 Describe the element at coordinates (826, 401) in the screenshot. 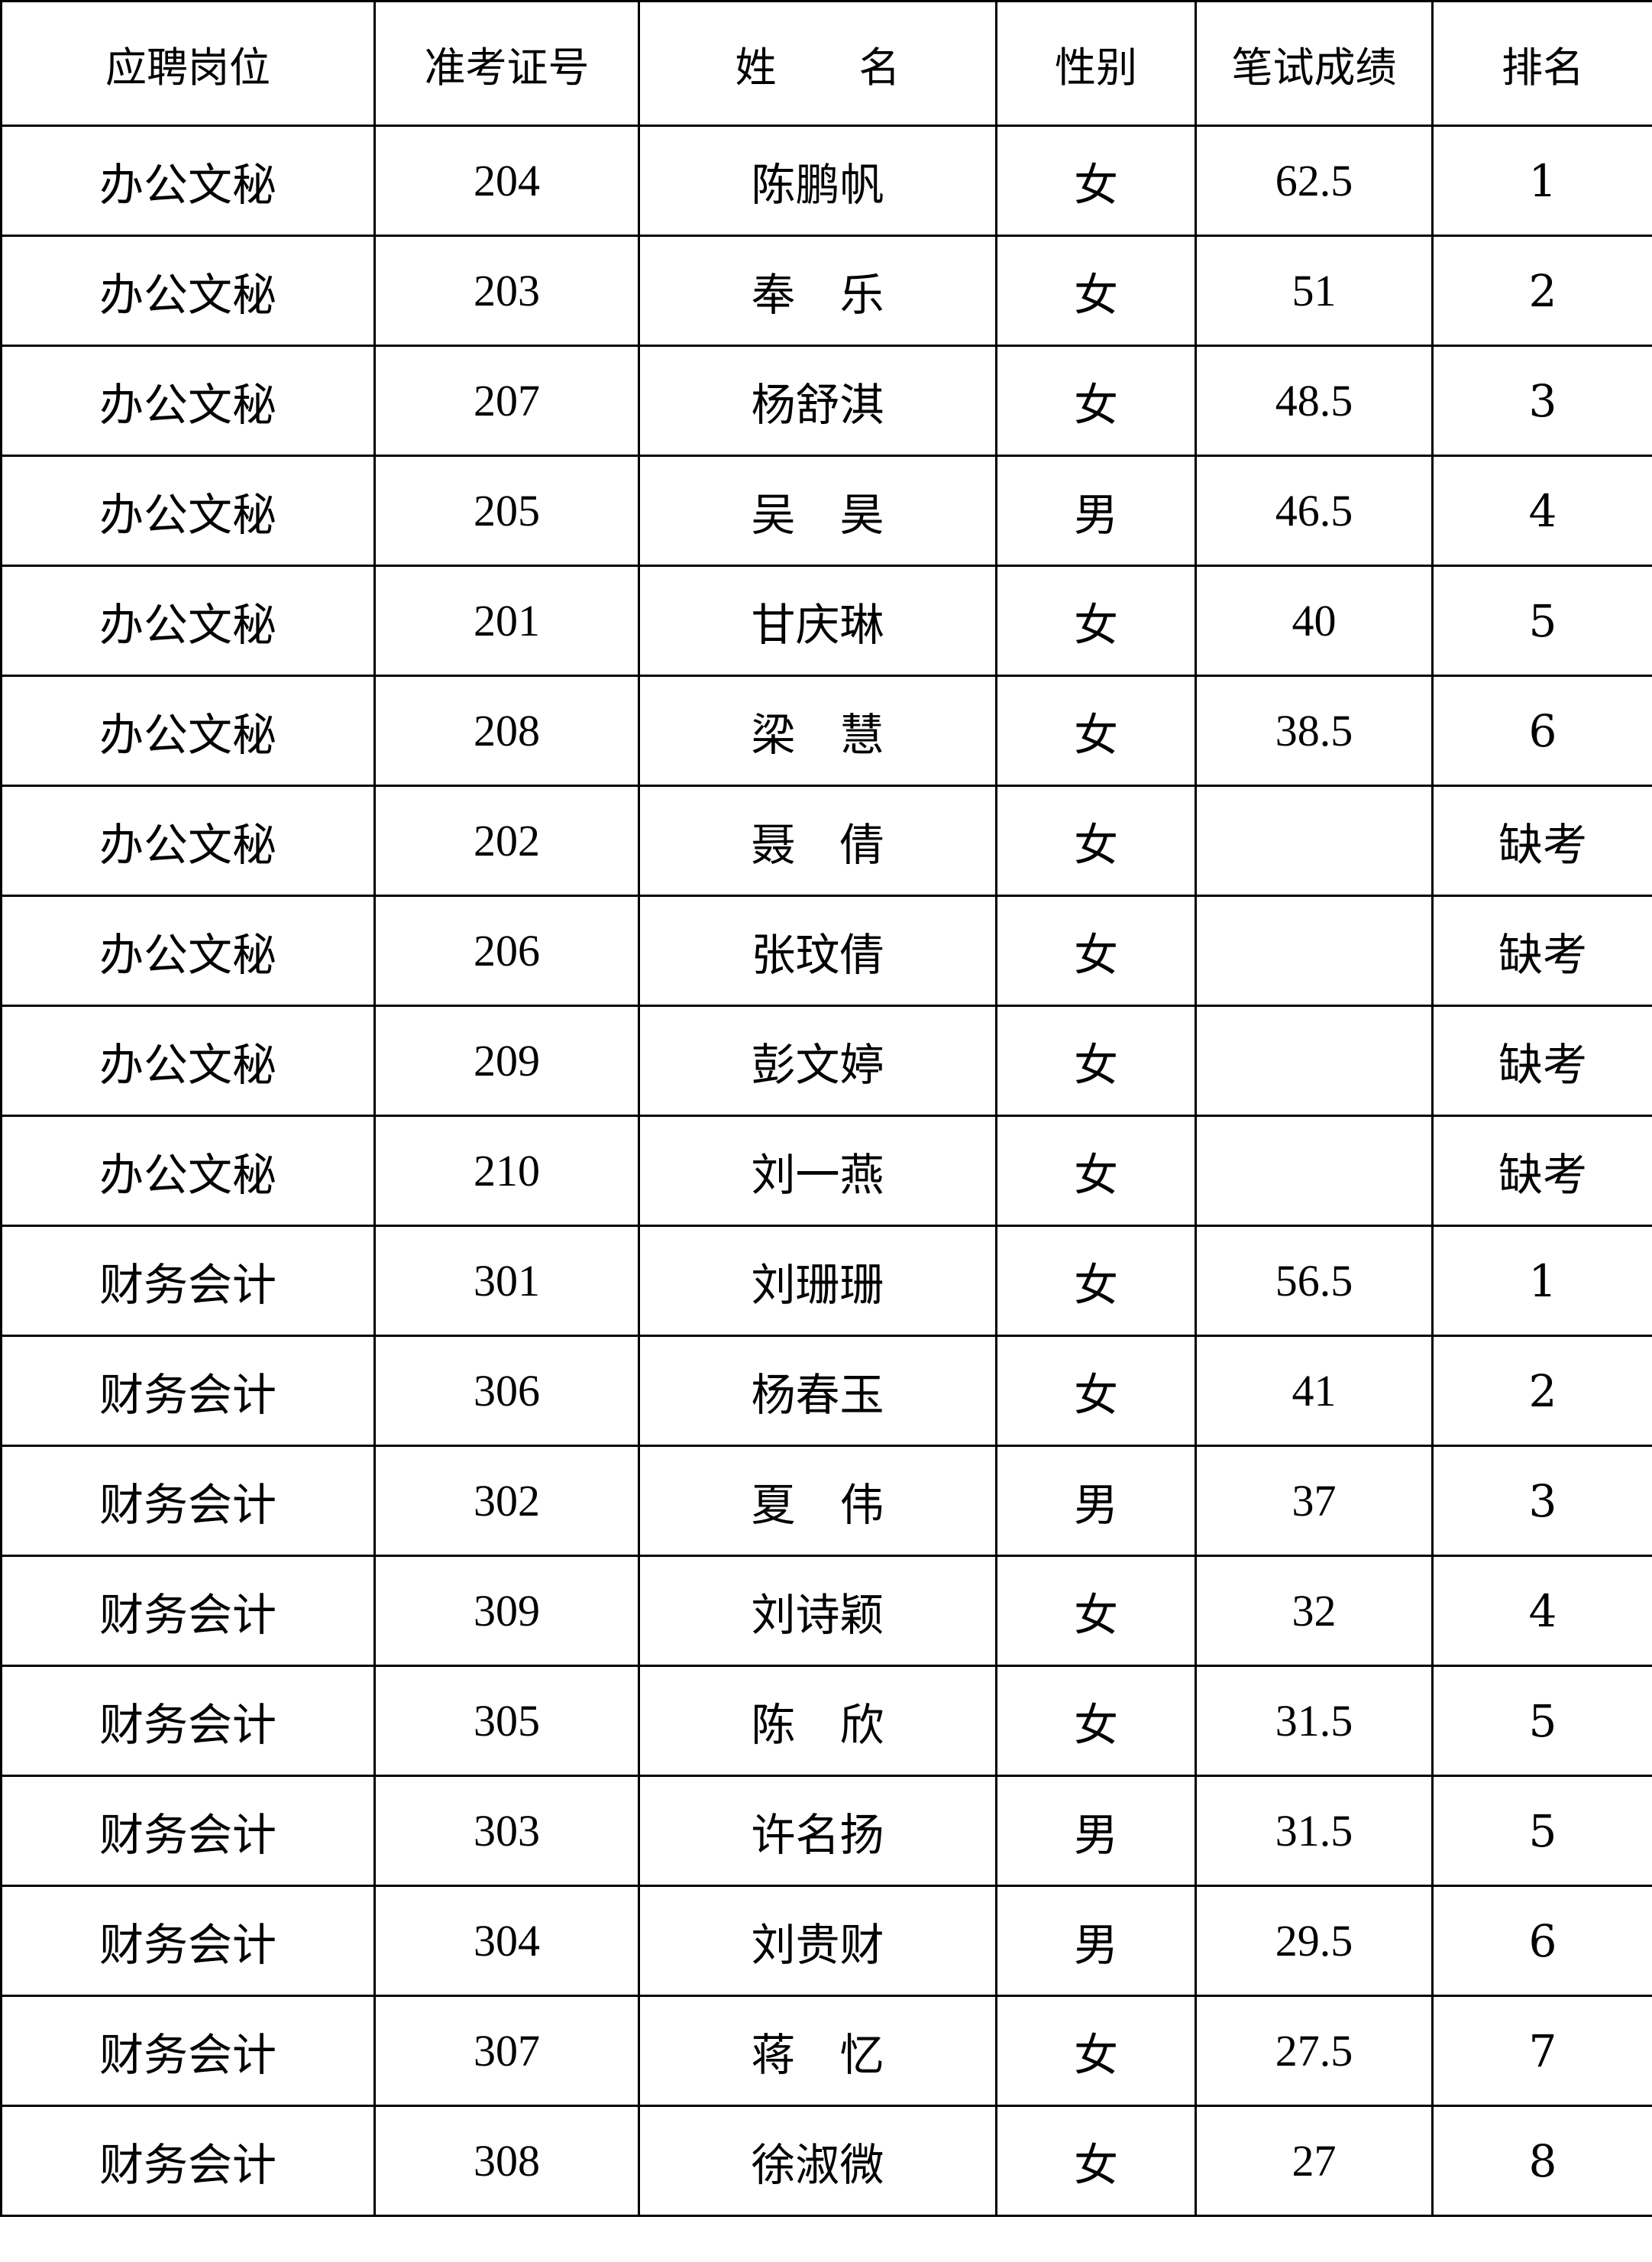

I see `table-row: 办公文秘 207 杨舒淇女 48.5 3` at that location.